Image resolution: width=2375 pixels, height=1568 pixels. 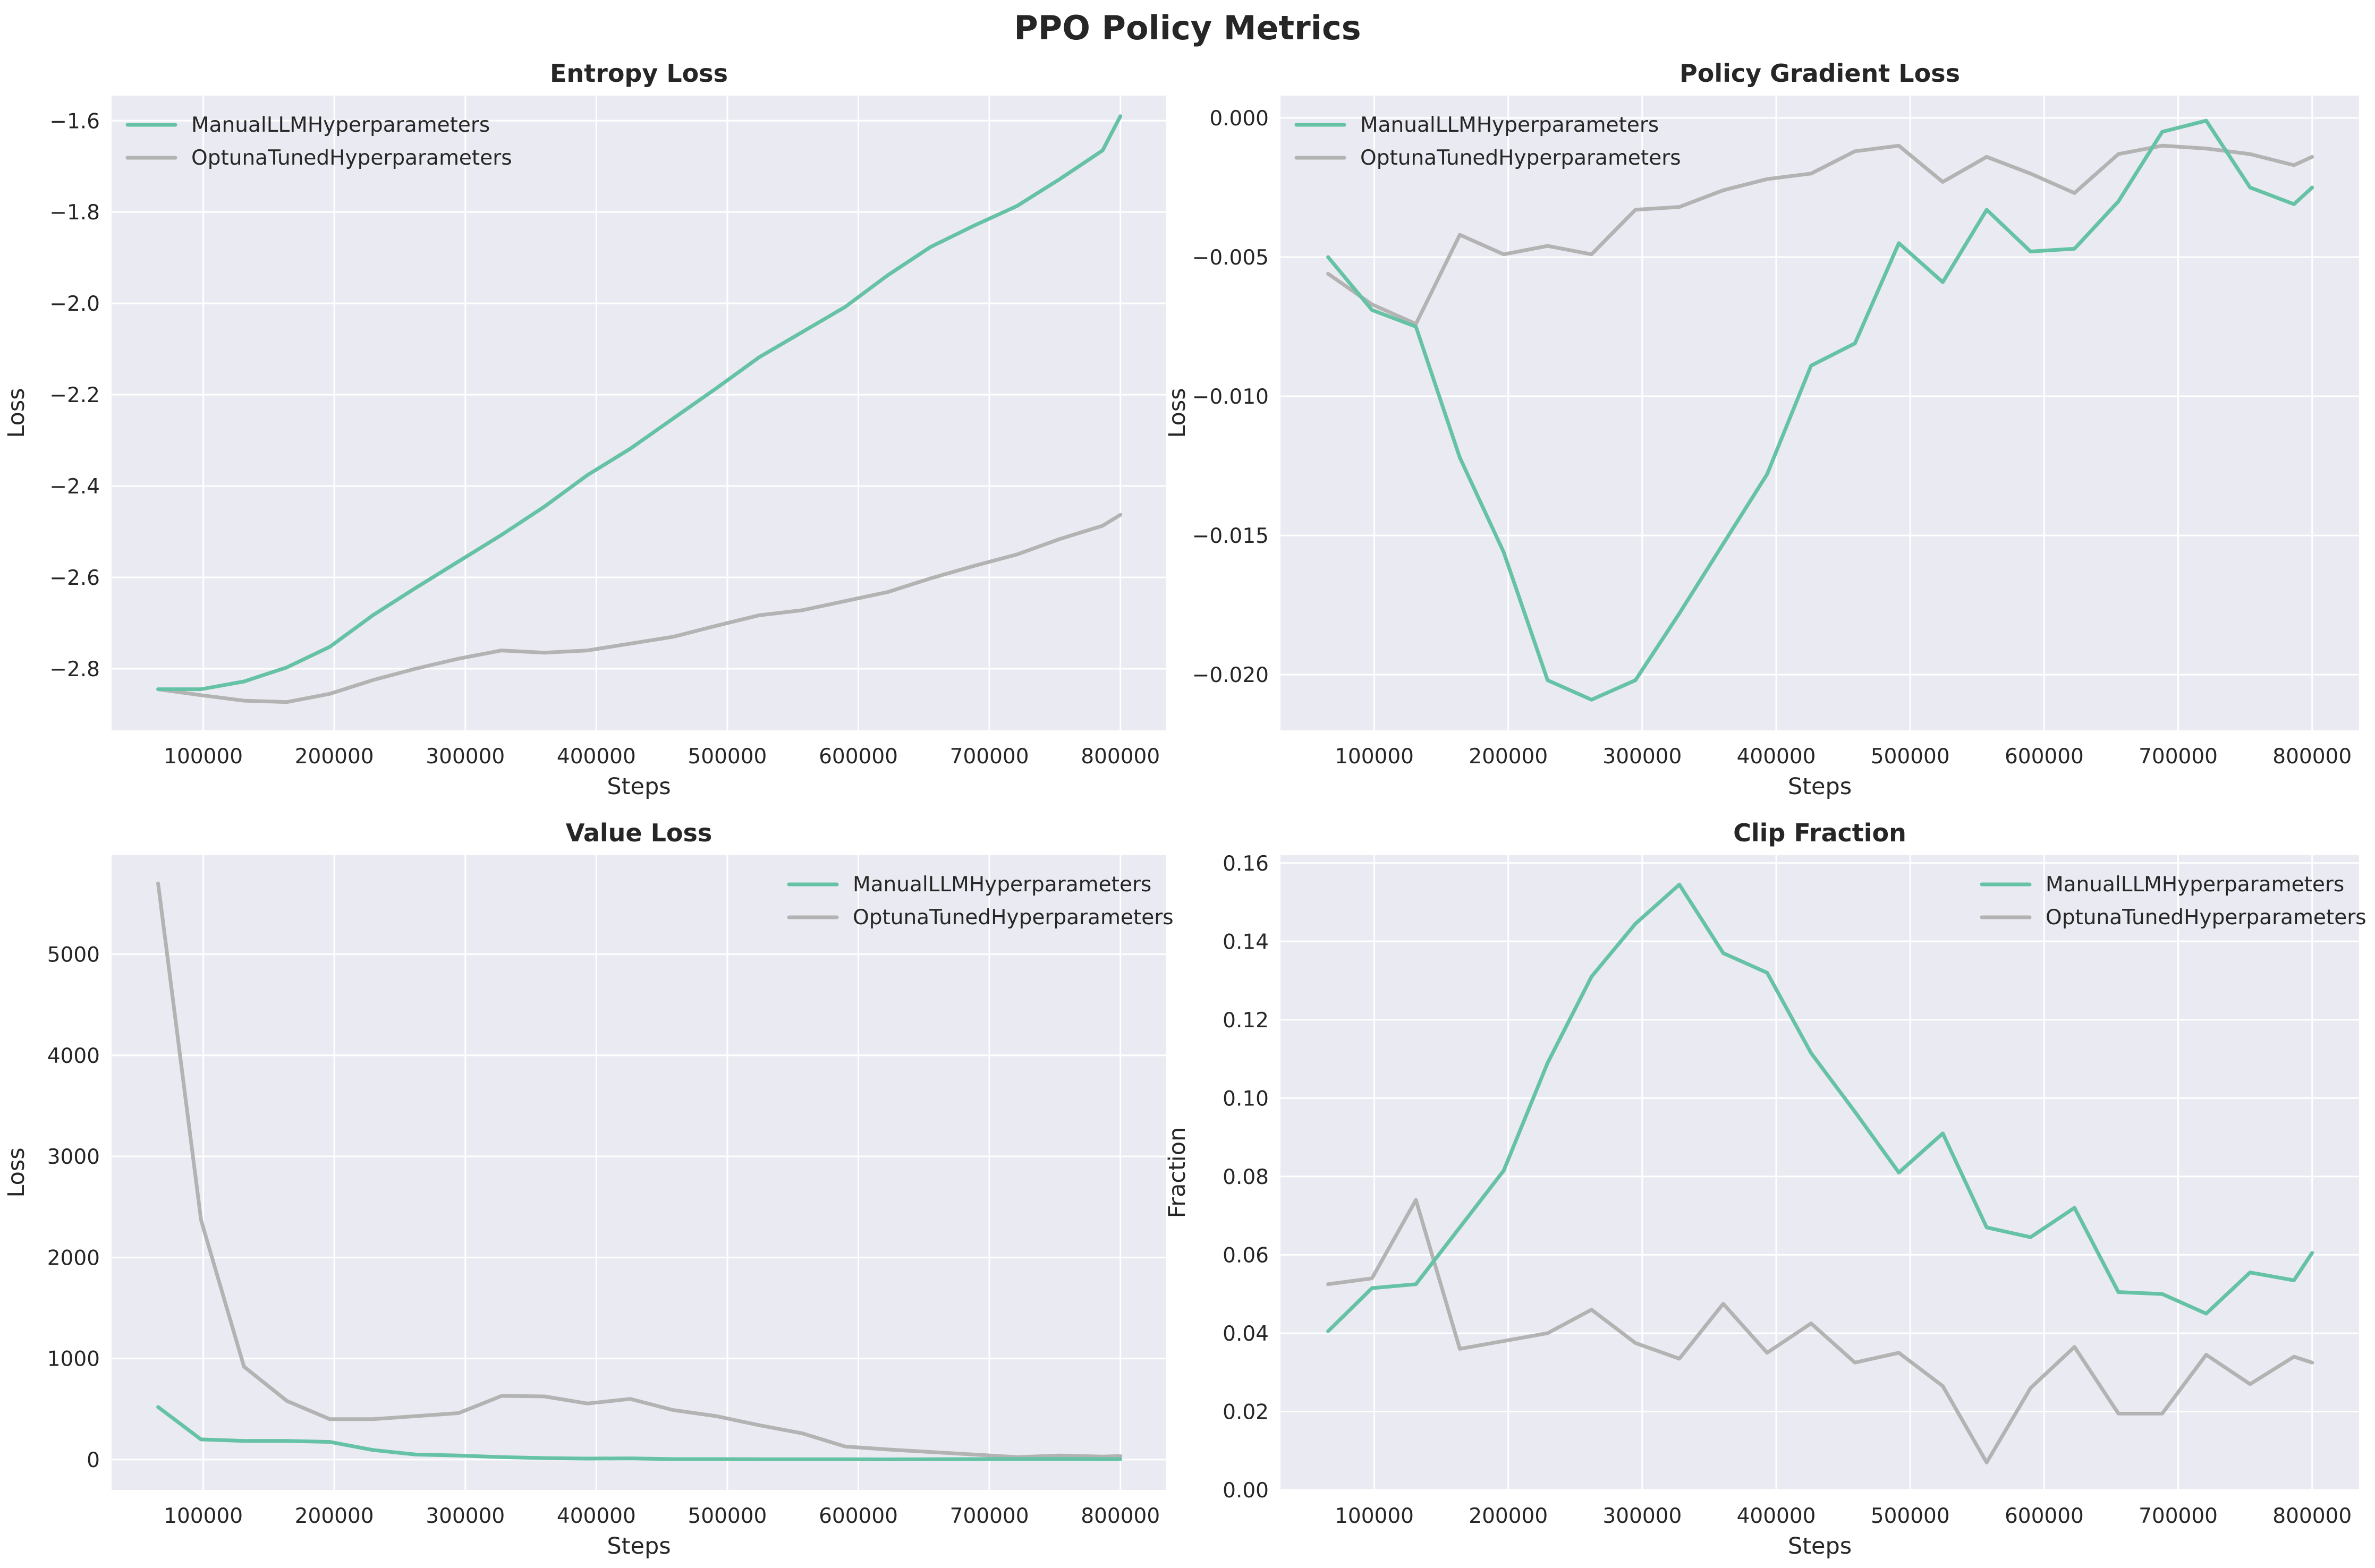 What do you see at coordinates (1246, 1099) in the screenshot?
I see `y-tick-label: 0.10` at bounding box center [1246, 1099].